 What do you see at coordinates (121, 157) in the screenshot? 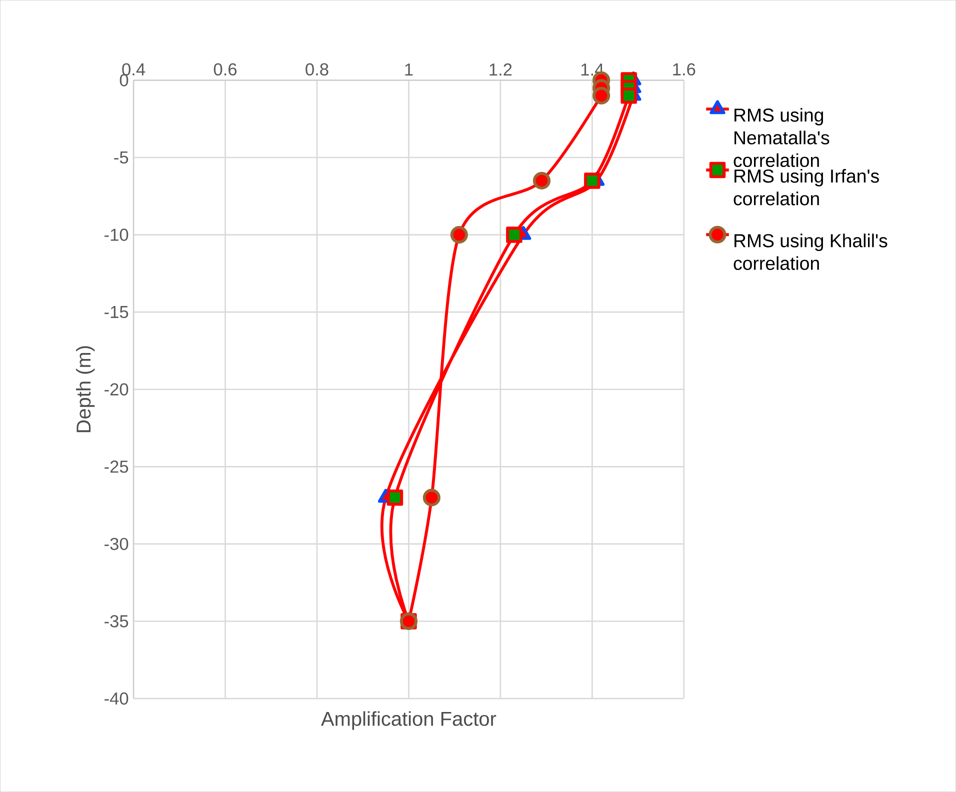
I see `y-tick-label: -5` at bounding box center [121, 157].